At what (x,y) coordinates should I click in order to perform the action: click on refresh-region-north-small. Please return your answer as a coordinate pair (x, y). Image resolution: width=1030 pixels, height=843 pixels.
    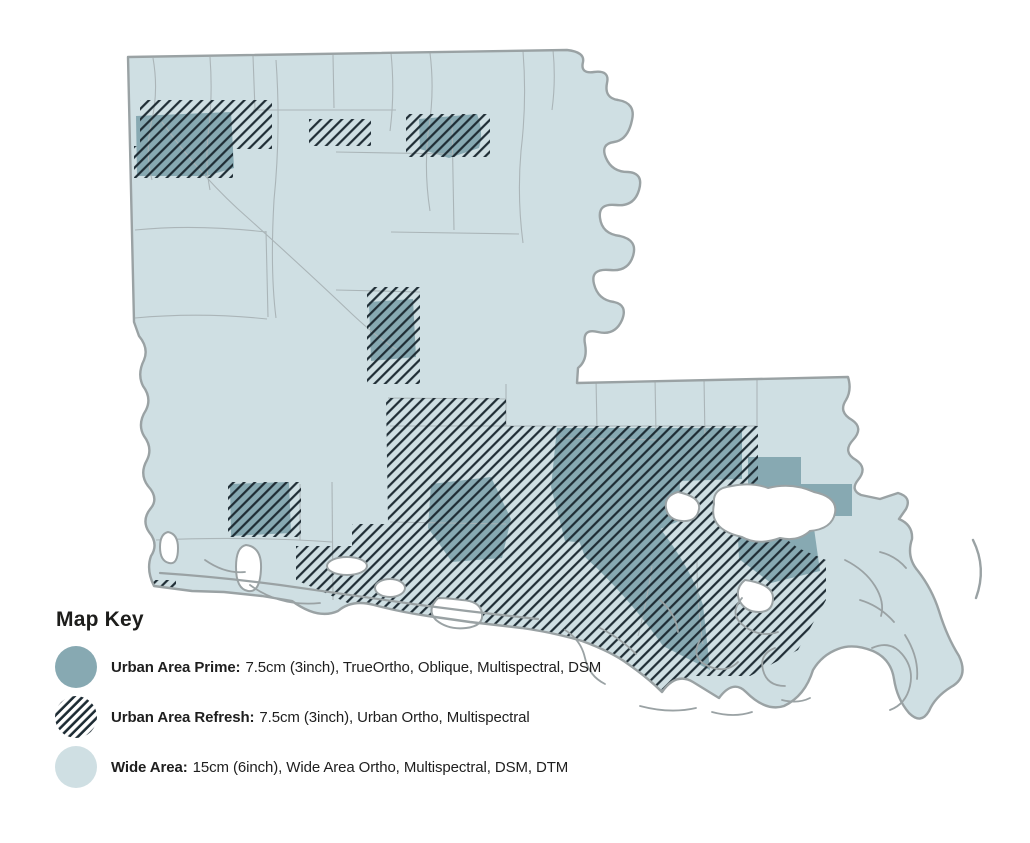
    Looking at the image, I should click on (340, 132).